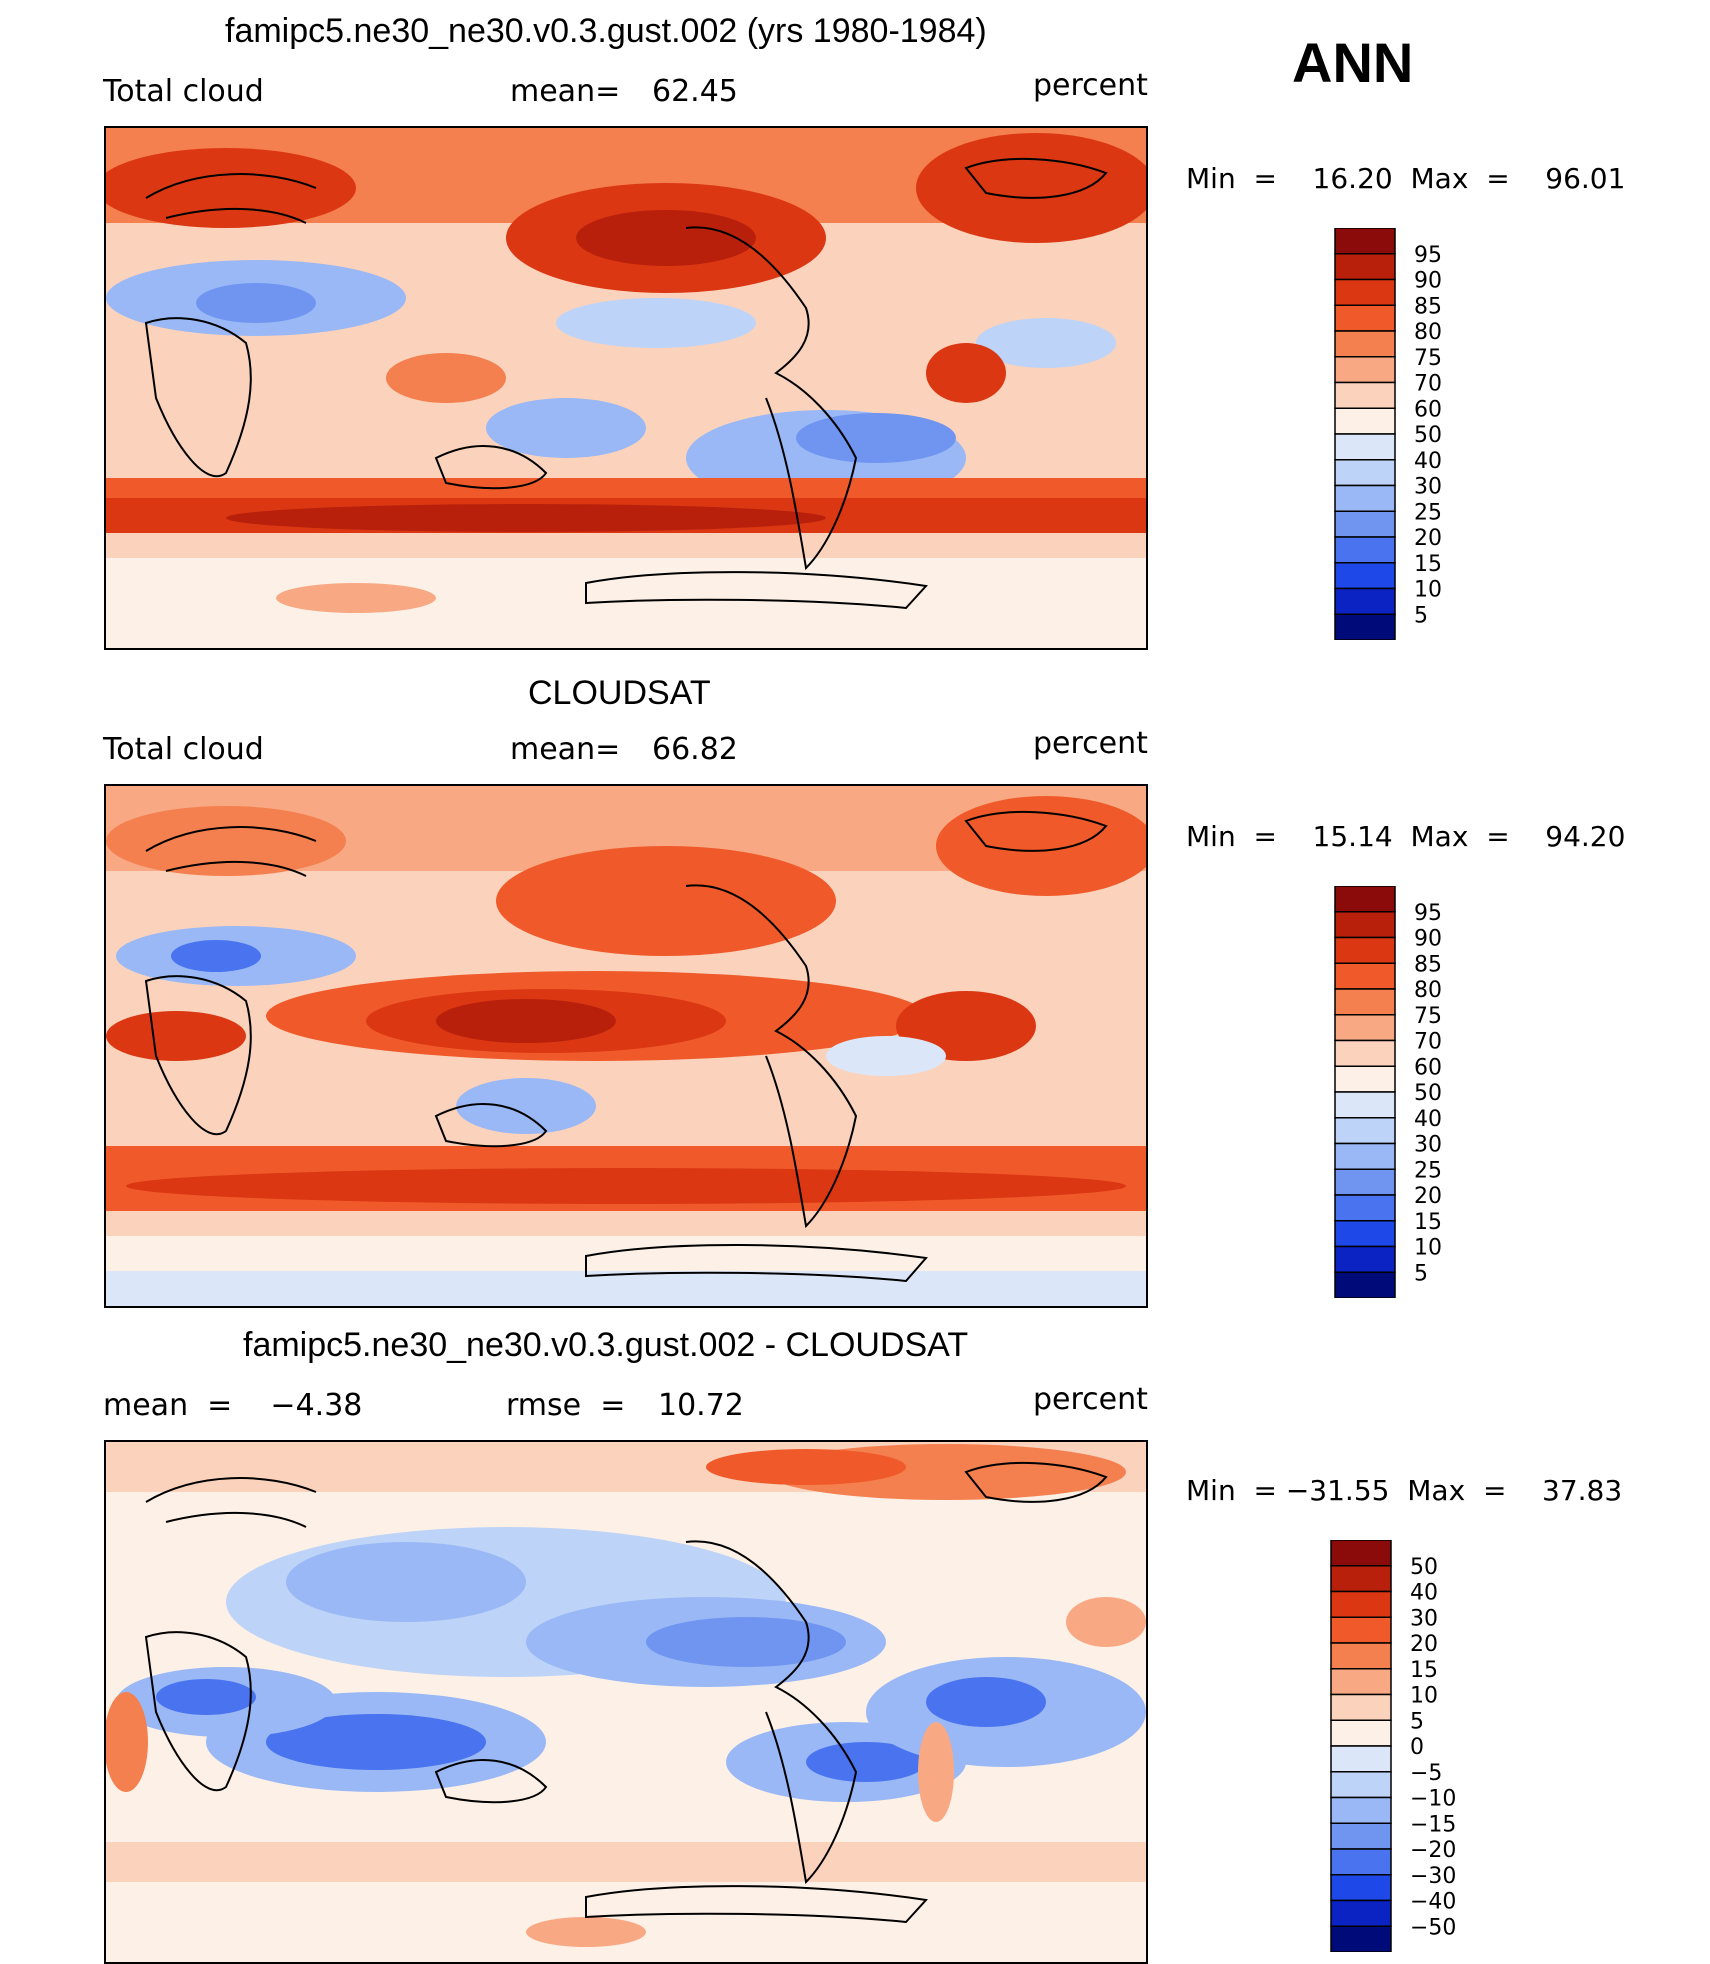  Describe the element at coordinates (1353, 62) in the screenshot. I see `season-label: ANN` at that location.